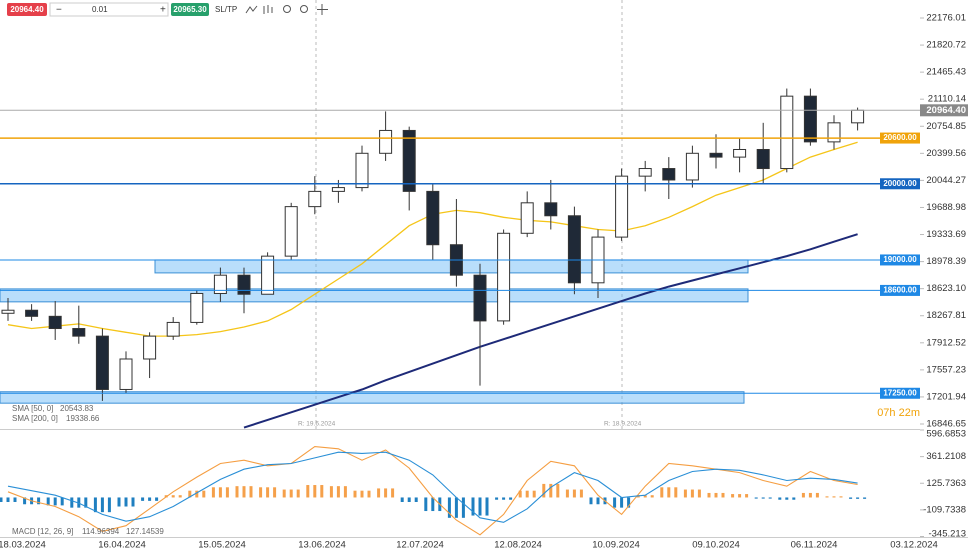 The width and height of the screenshot is (968, 557). Describe the element at coordinates (944, 509) in the screenshot. I see `macd-y-tick-label: -109.7338` at that location.